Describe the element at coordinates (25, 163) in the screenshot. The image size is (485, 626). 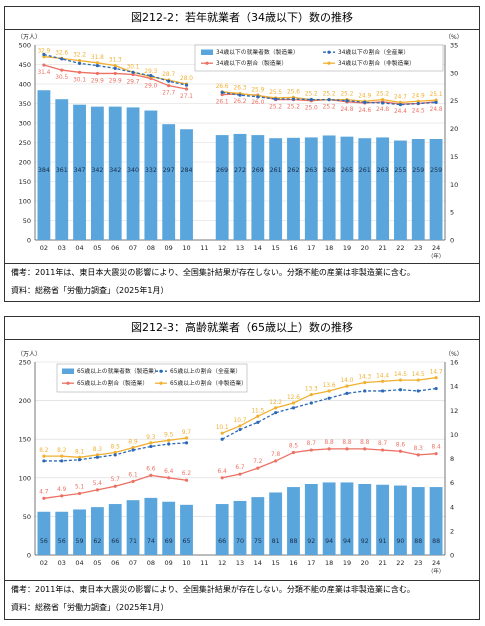
I see `y-tick-label: 200` at that location.